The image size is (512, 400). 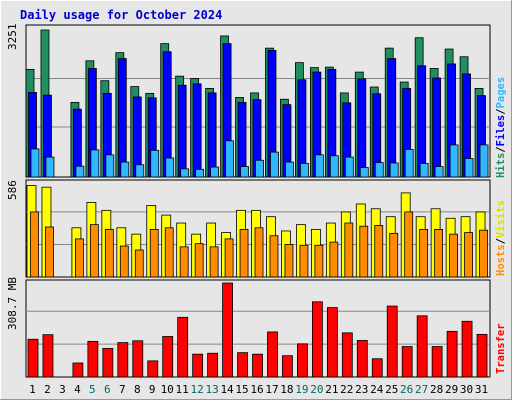 I want to click on chart-title: Daily usage for October 2024, so click(x=121, y=15).